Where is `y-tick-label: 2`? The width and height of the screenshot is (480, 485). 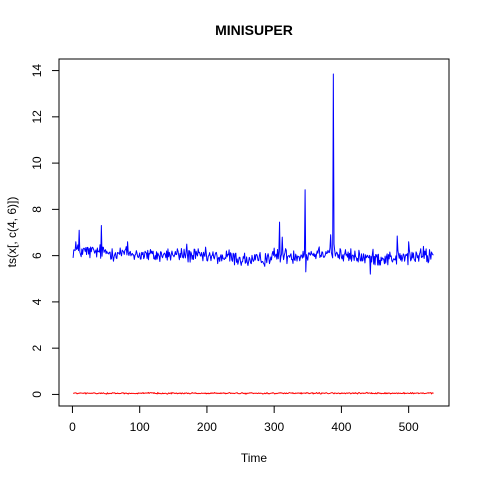
y-tick-label: 2 is located at coordinates (37, 348).